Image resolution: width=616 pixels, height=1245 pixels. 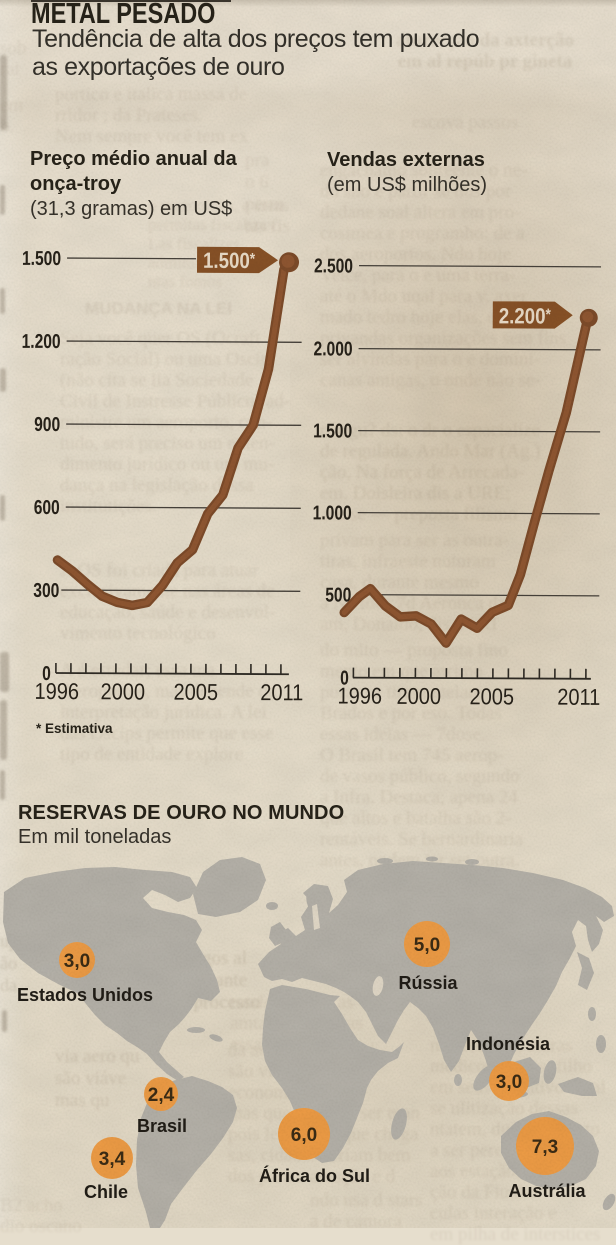 What do you see at coordinates (508, 1044) in the screenshot?
I see `svg-text: Indonésia` at bounding box center [508, 1044].